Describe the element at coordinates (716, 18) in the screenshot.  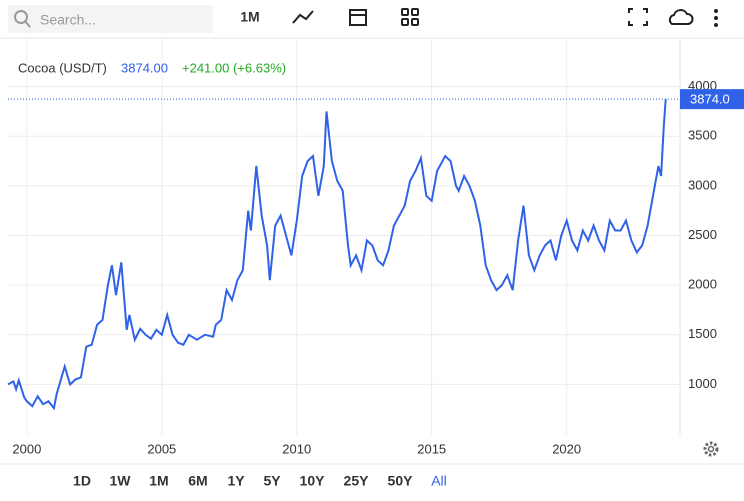
I see `menu-icon` at that location.